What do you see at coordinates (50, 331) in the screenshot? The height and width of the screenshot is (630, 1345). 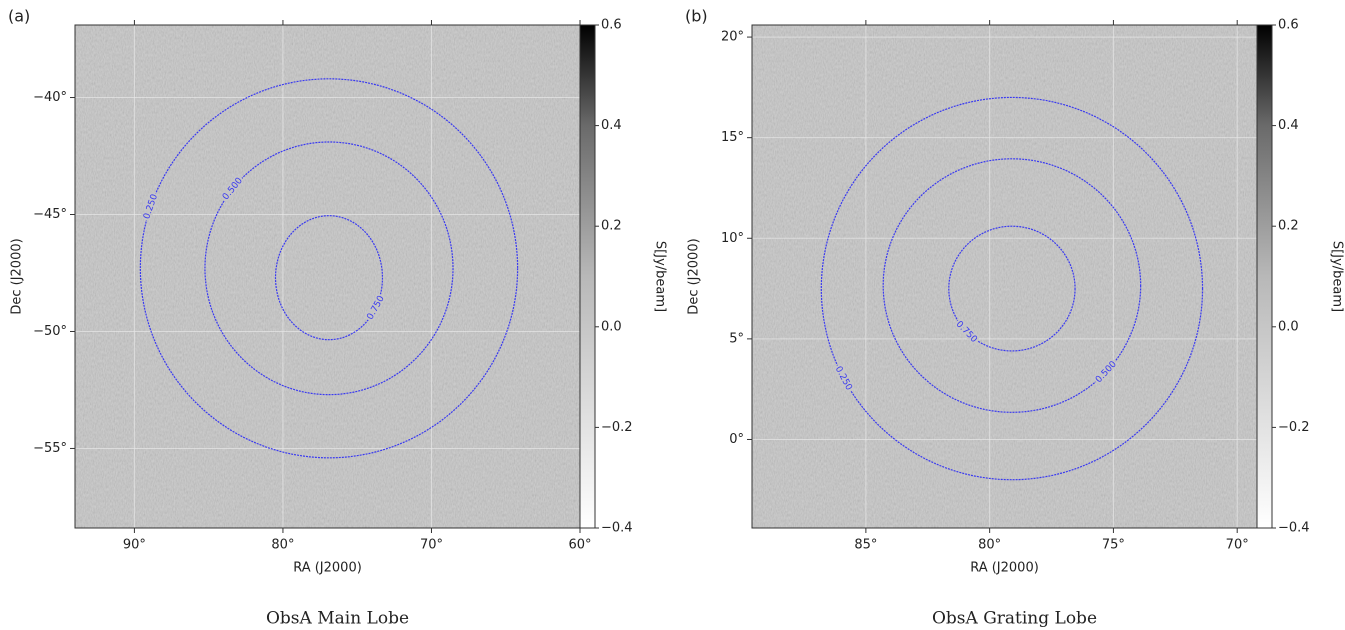 I see `y-tick-label: −50°` at bounding box center [50, 331].